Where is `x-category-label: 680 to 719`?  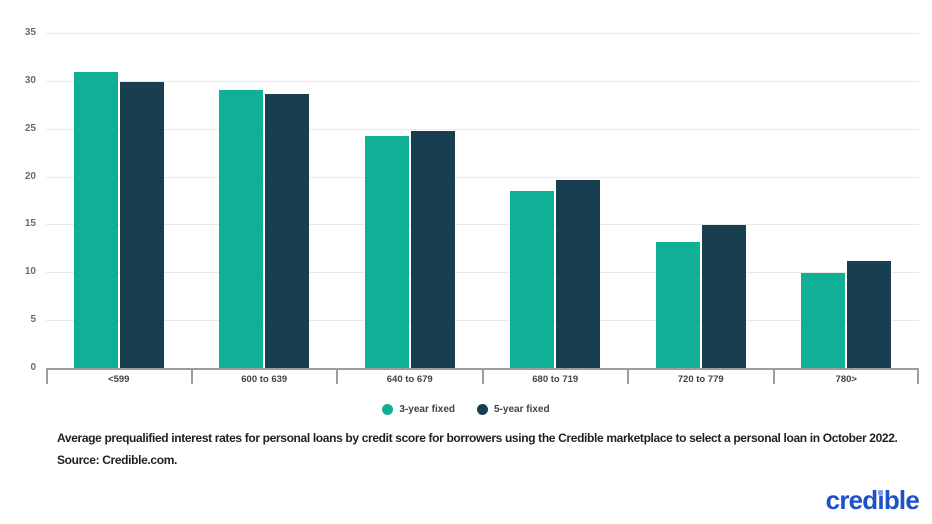
x-category-label: 680 to 719 is located at coordinates (555, 379).